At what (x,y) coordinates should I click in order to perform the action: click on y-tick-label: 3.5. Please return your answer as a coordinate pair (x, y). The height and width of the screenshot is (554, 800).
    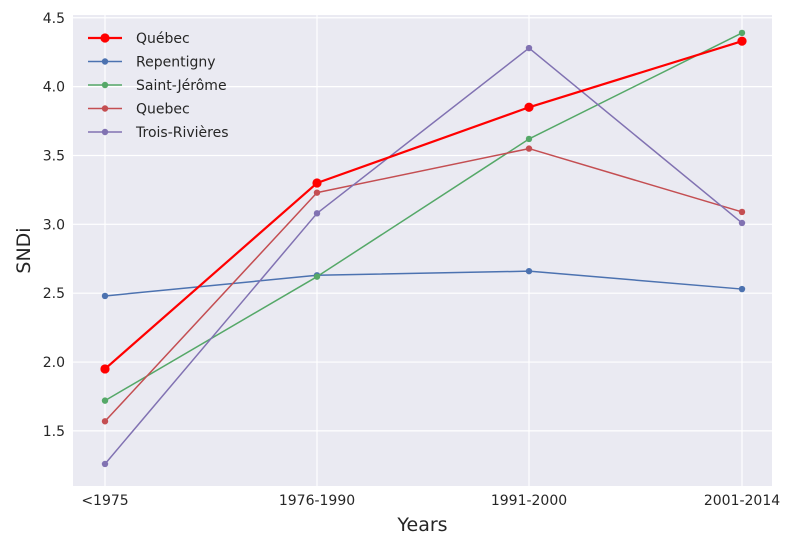
    Looking at the image, I should click on (54, 156).